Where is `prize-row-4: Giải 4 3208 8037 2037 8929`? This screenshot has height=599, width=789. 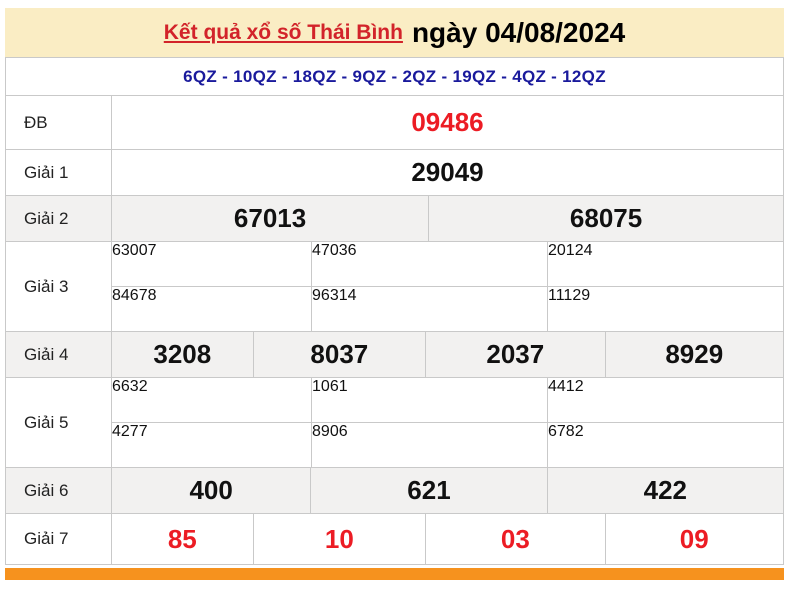
prize-row-4: Giải 4 3208 8037 2037 8929 is located at coordinates (394, 355).